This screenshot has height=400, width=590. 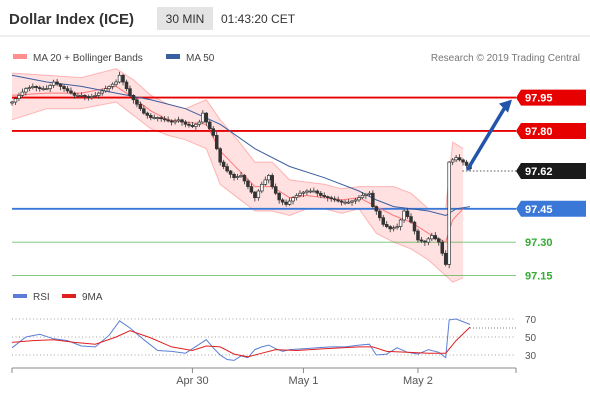 I want to click on rsi-tick-label: 70, so click(x=531, y=320).